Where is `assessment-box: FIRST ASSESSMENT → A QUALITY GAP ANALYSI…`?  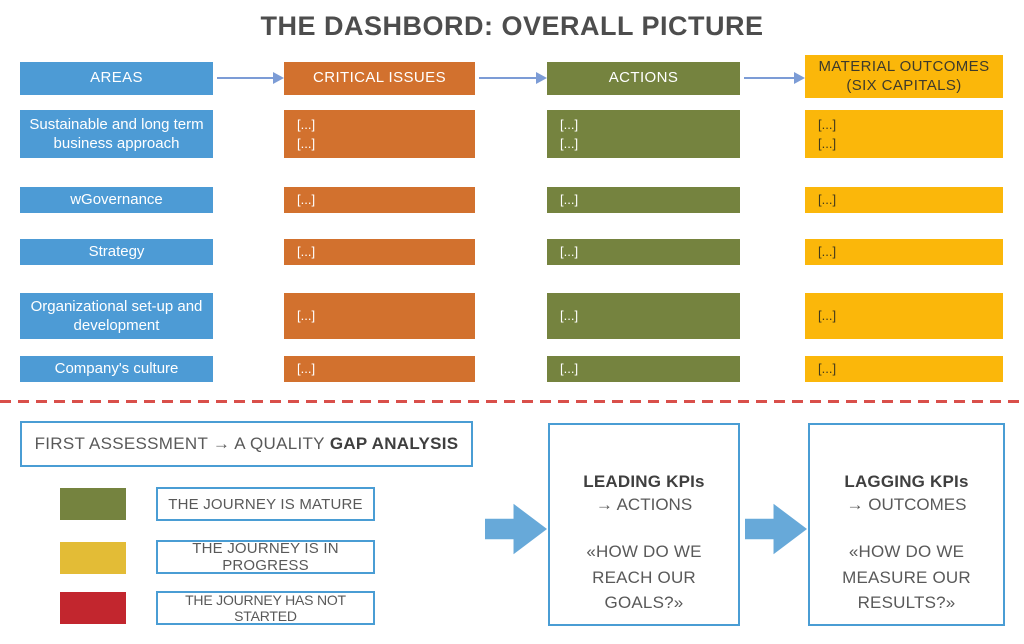
assessment-box: FIRST ASSESSMENT → A QUALITY GAP ANALYSI… is located at coordinates (246, 444).